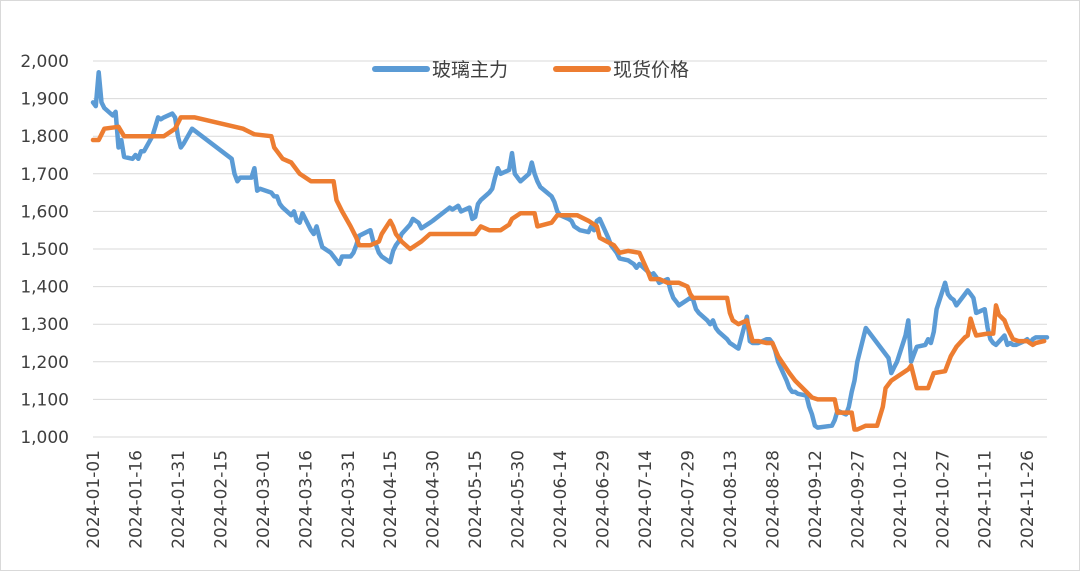 The width and height of the screenshot is (1080, 571). I want to click on x-tick-label: 2024-05-30, so click(519, 499).